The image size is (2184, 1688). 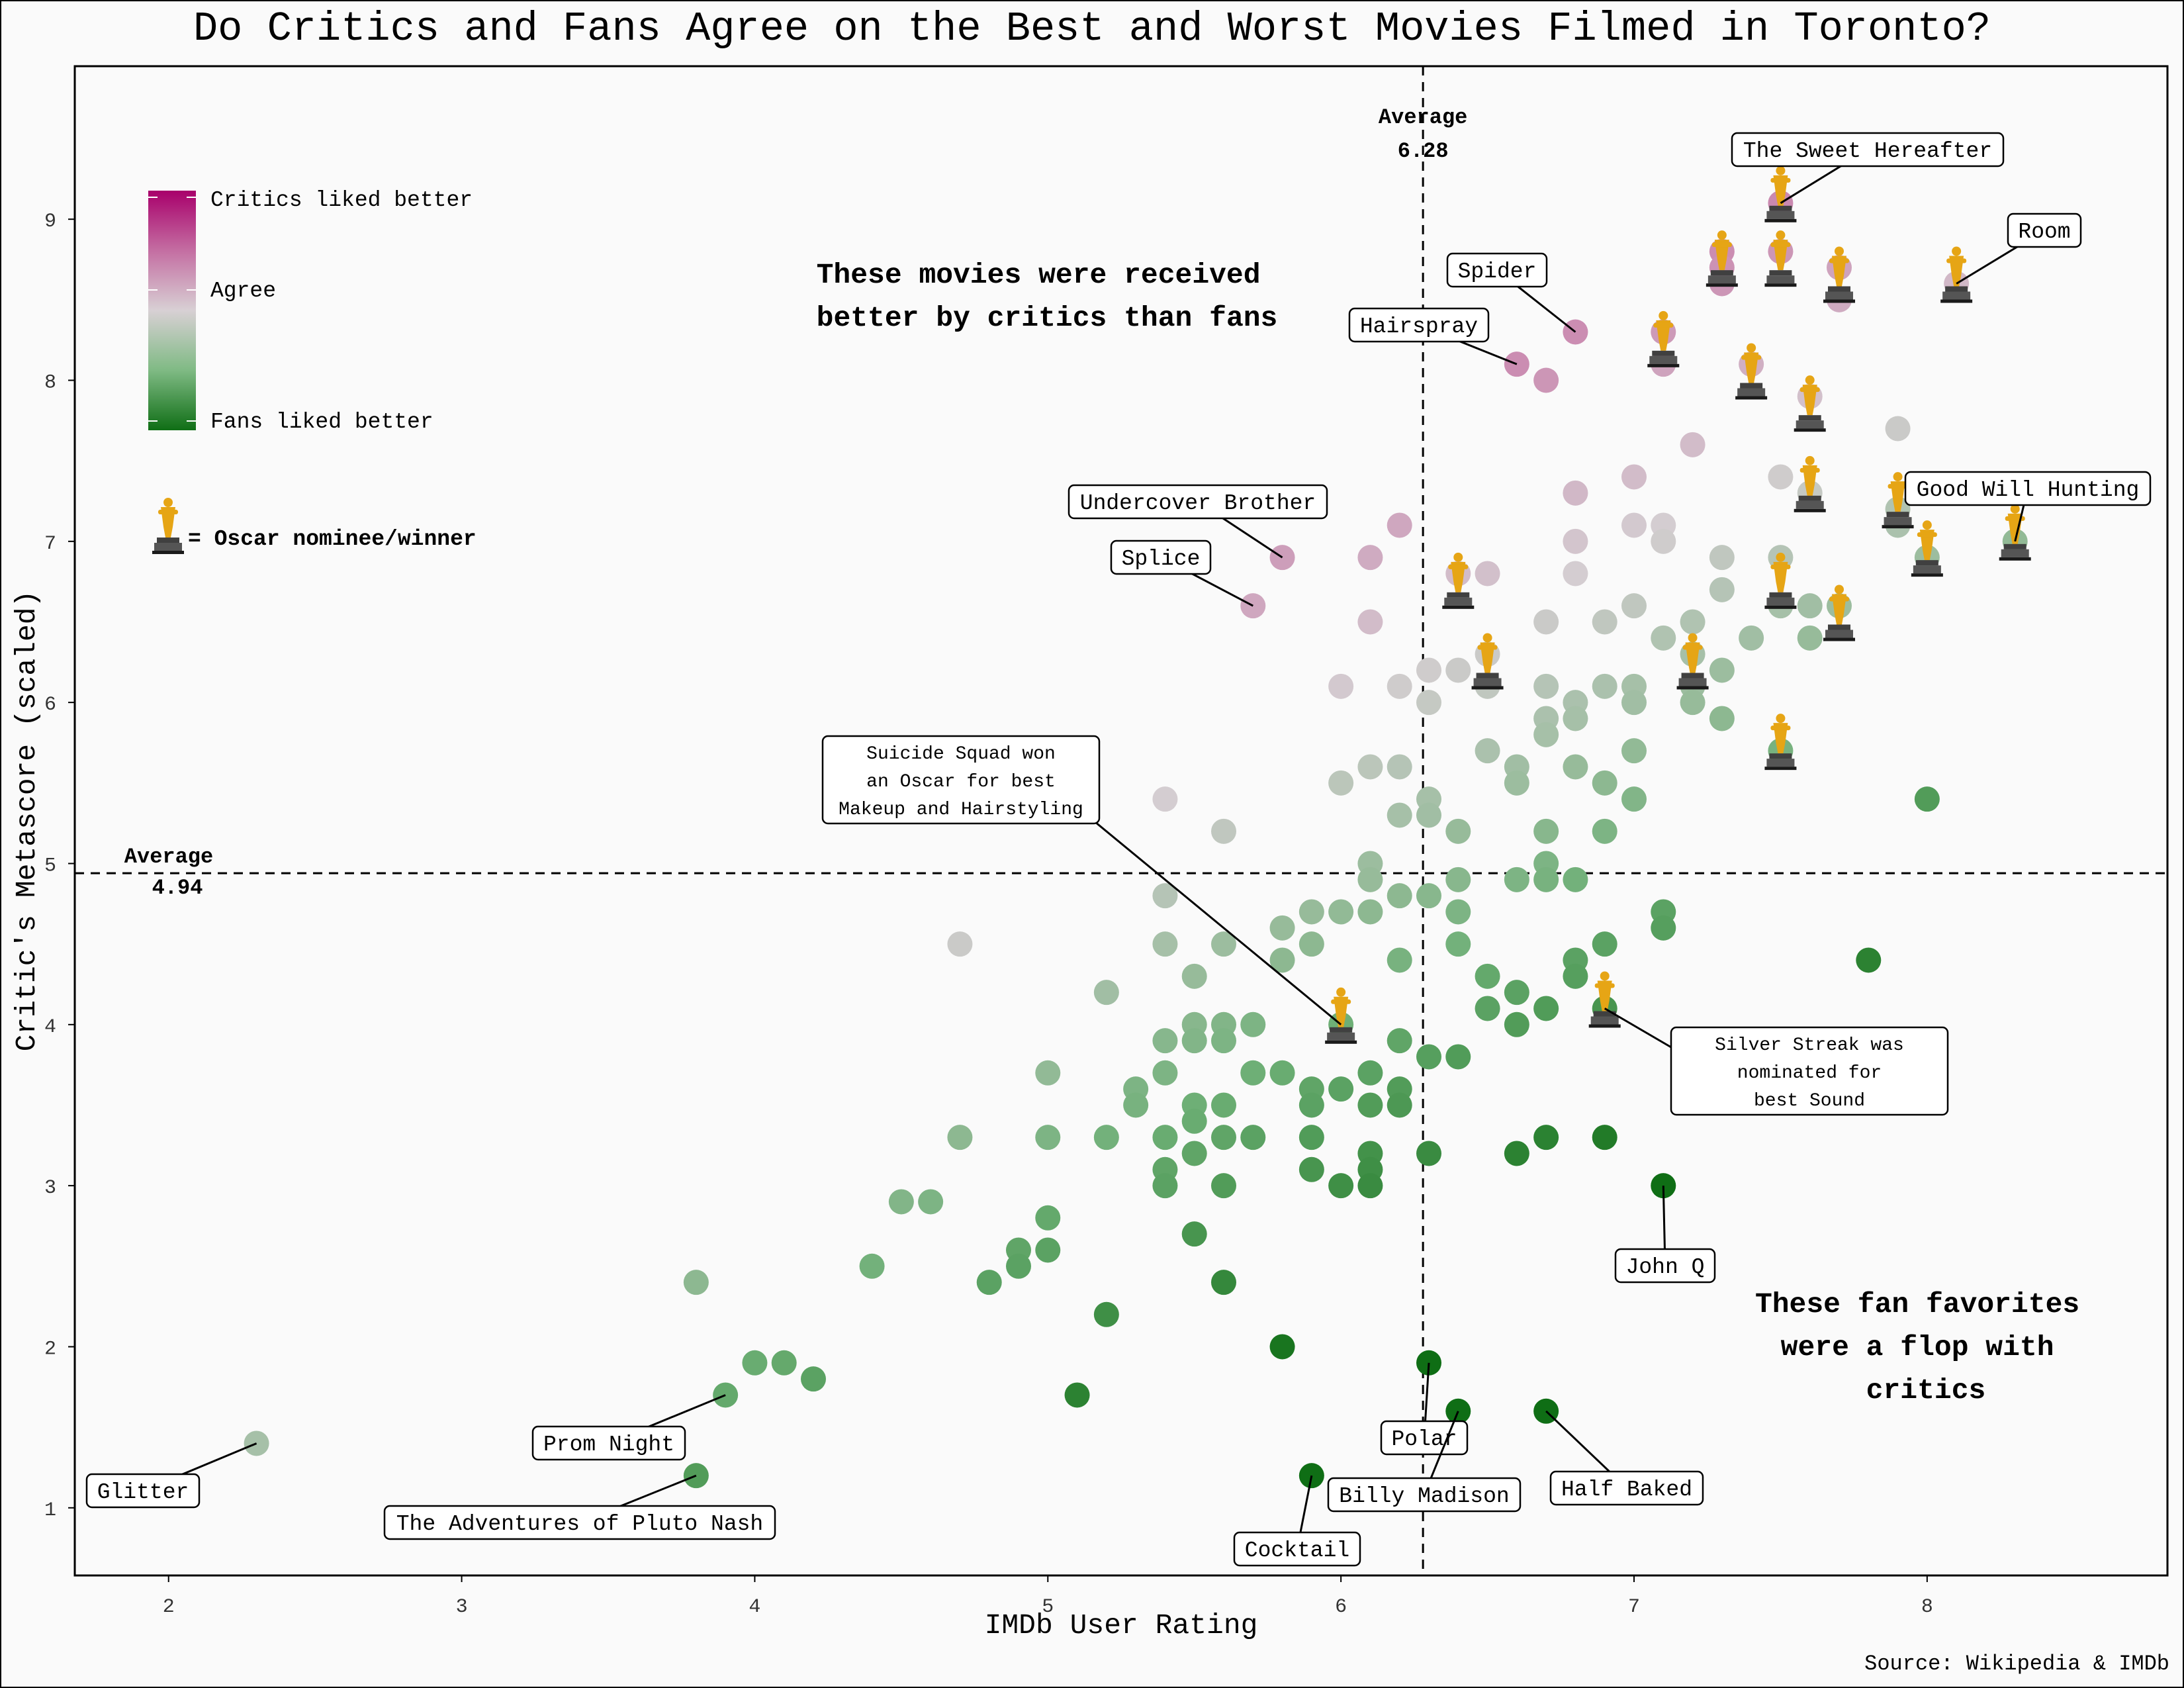 What do you see at coordinates (50, 1027) in the screenshot?
I see `y-tick-label: 4` at bounding box center [50, 1027].